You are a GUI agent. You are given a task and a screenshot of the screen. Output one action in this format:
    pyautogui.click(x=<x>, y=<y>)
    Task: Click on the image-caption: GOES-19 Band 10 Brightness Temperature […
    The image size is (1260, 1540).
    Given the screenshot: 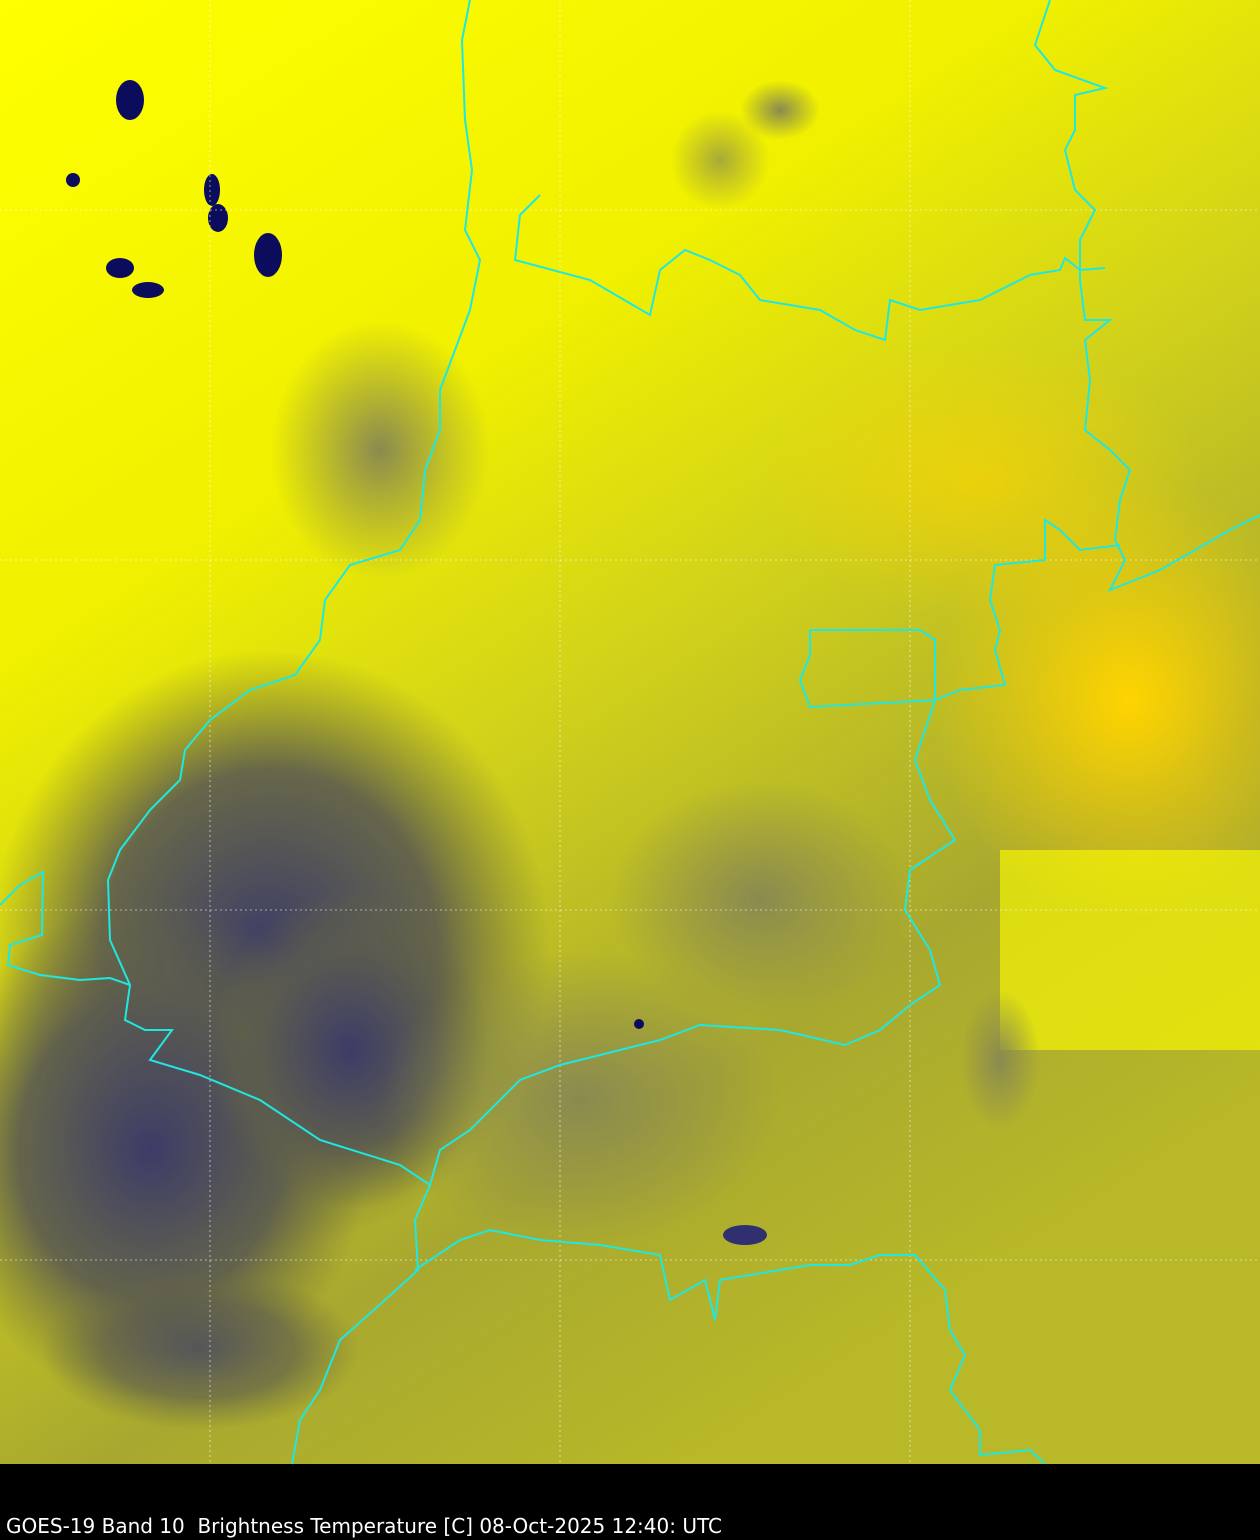 What is the action you would take?
    pyautogui.click(x=364, y=1526)
    